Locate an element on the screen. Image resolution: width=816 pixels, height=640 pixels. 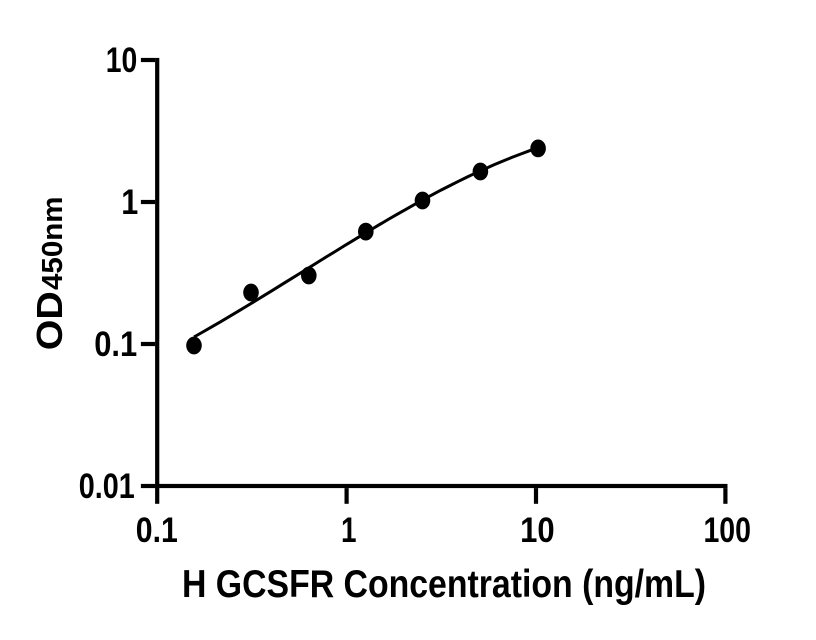
svg-text: H GCSFR Concentration (ng/mL) is located at coordinates (444, 584).